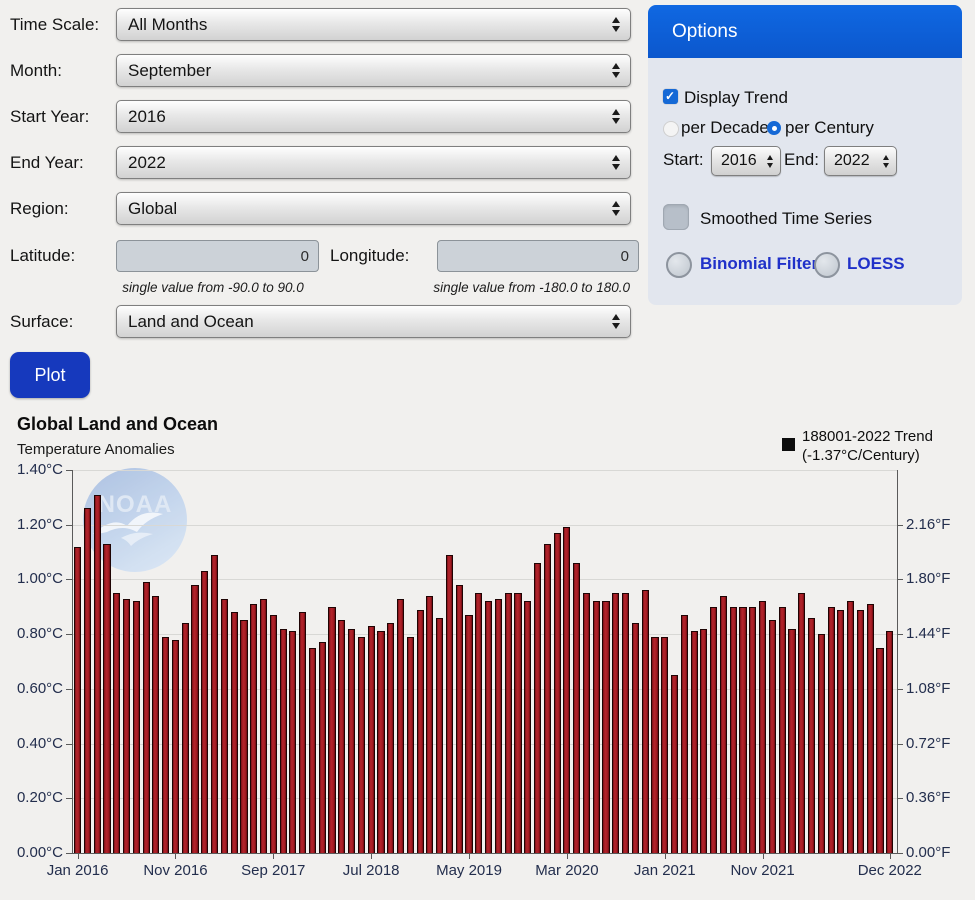  What do you see at coordinates (705, 31) in the screenshot?
I see `options-title: Options` at bounding box center [705, 31].